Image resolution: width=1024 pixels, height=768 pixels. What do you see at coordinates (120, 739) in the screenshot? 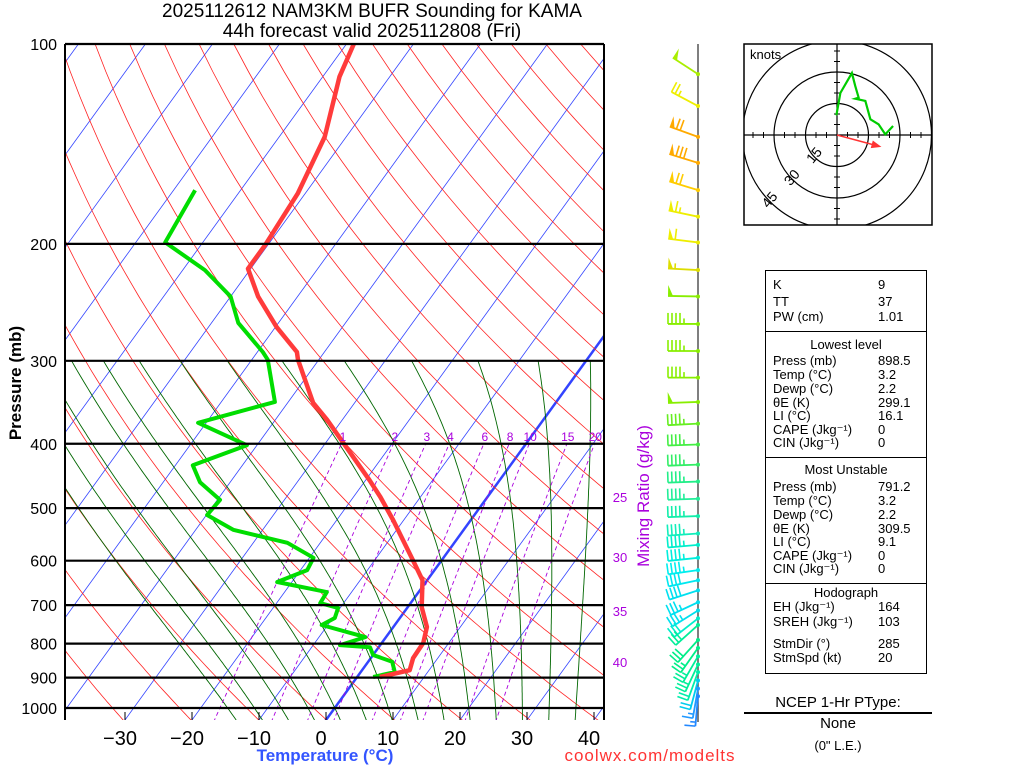
I see `temperature-tick-label: −30` at bounding box center [120, 739].